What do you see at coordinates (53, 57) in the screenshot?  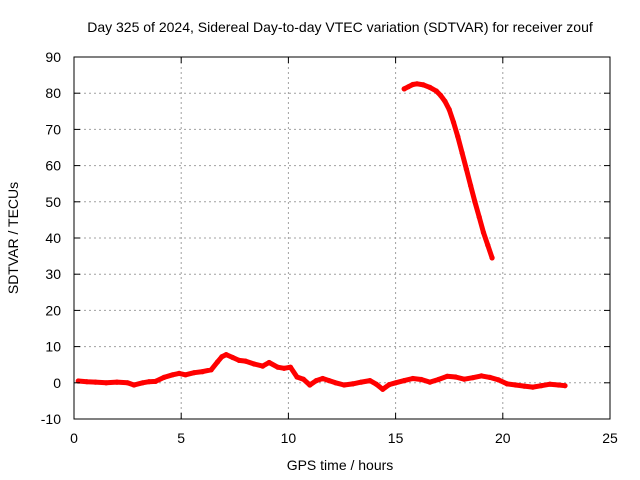 I see `y-tick-label: 90` at bounding box center [53, 57].